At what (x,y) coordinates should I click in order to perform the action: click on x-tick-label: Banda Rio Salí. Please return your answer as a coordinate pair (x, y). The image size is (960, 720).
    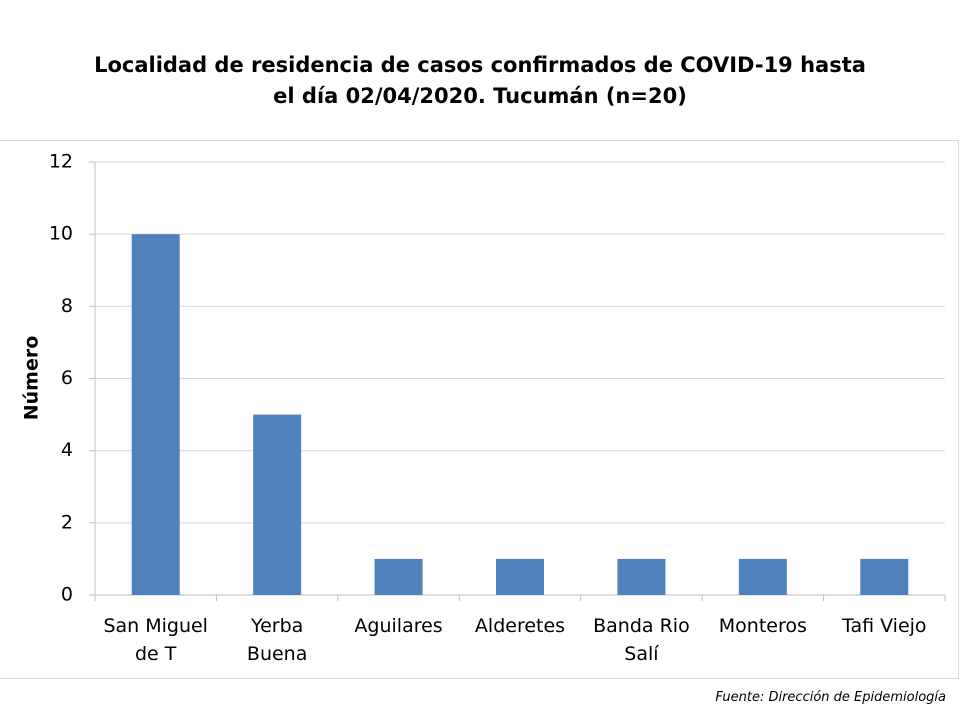
    Looking at the image, I should click on (641, 640).